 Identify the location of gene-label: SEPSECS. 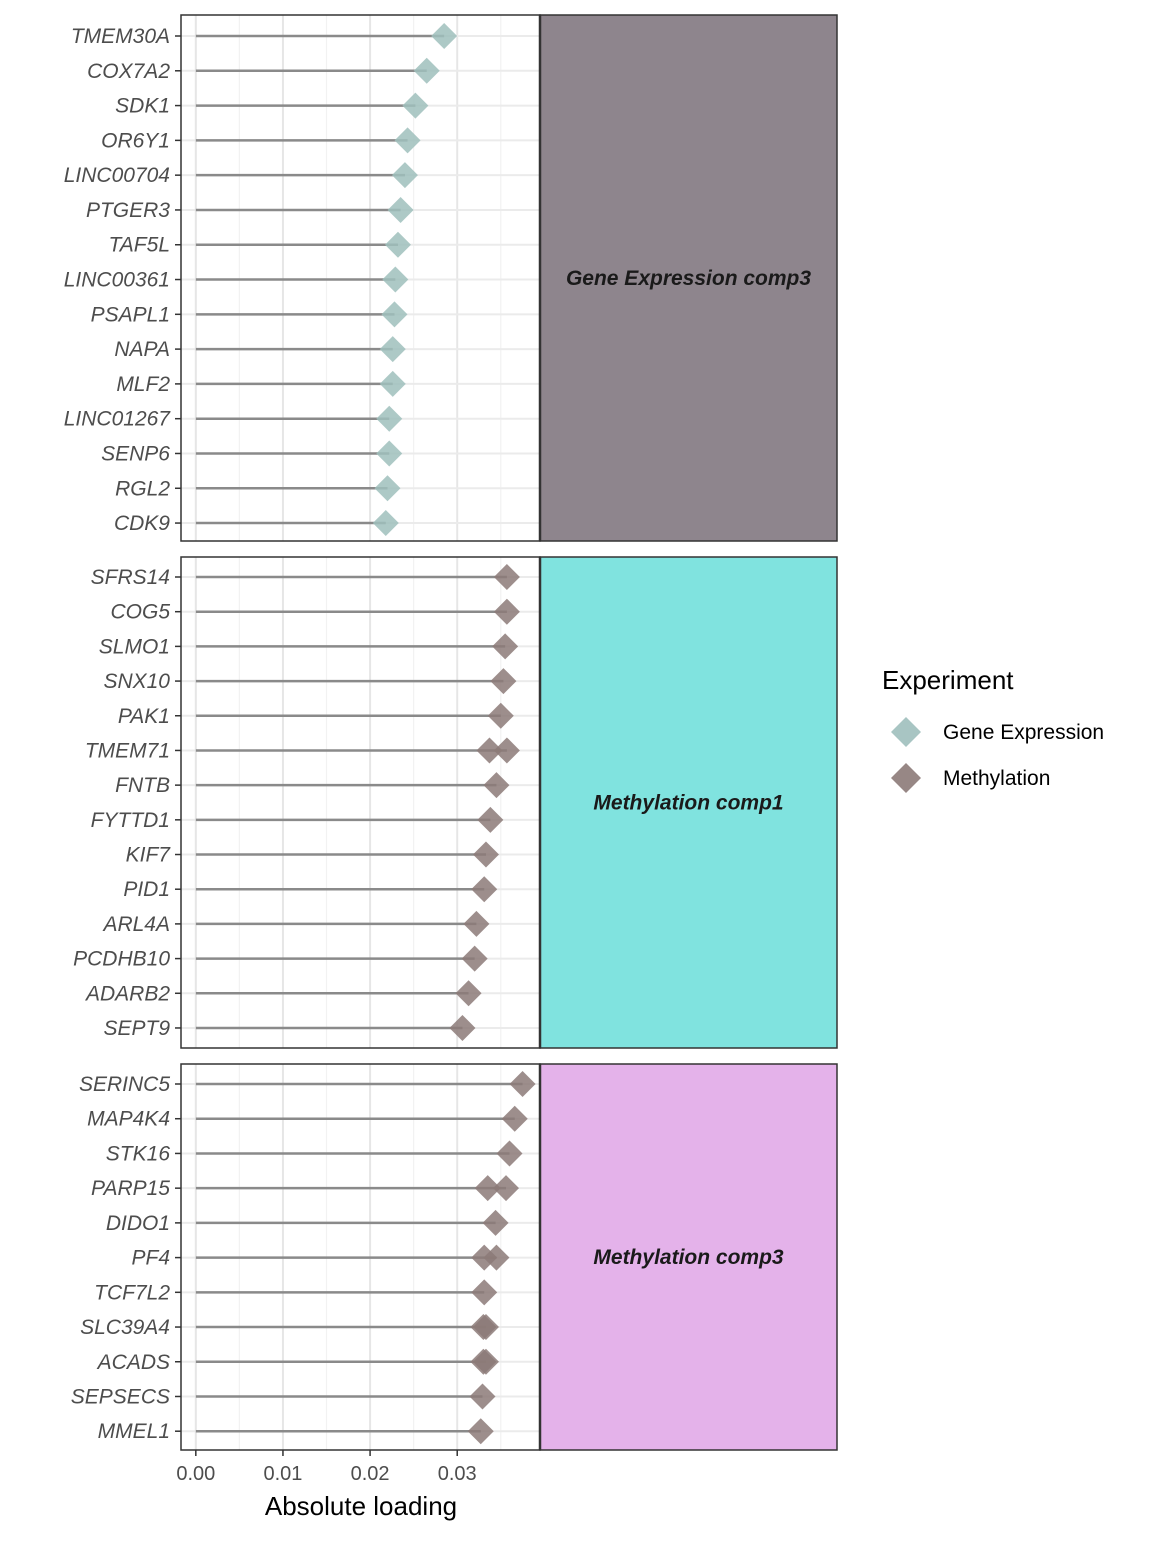
(120, 1396).